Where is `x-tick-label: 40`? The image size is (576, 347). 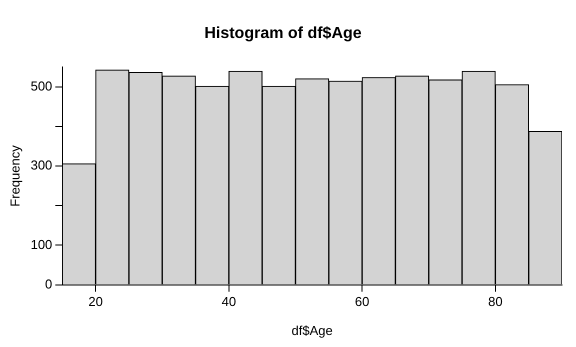
x-tick-label: 40 is located at coordinates (229, 302).